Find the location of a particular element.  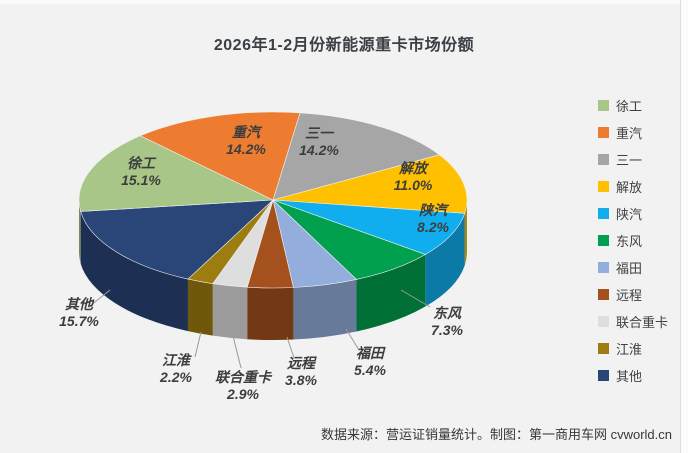

legend-item: 三一 is located at coordinates (633, 159).